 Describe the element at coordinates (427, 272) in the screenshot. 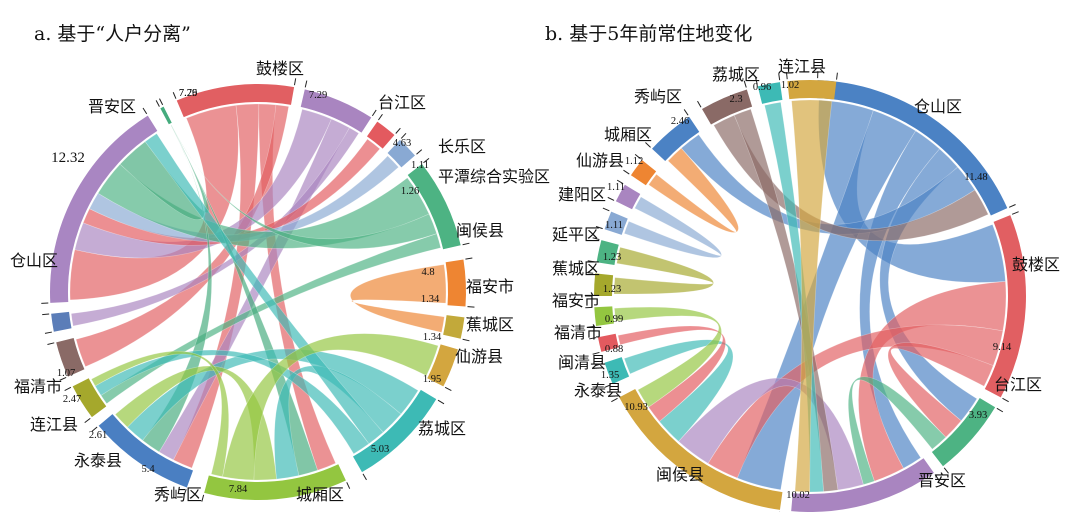

I see `value-label: 4.8` at that location.